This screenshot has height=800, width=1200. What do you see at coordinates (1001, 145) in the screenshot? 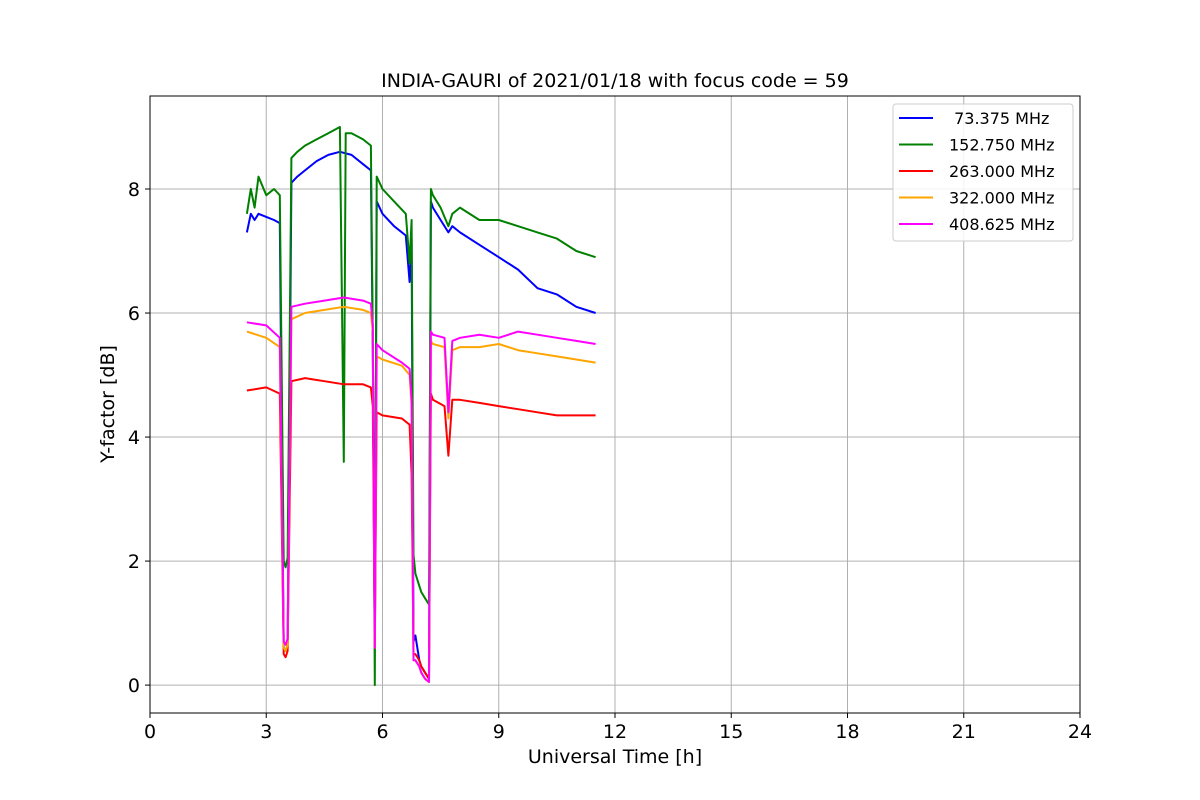
I see `legend-label: 152.750 MHz` at bounding box center [1001, 145].